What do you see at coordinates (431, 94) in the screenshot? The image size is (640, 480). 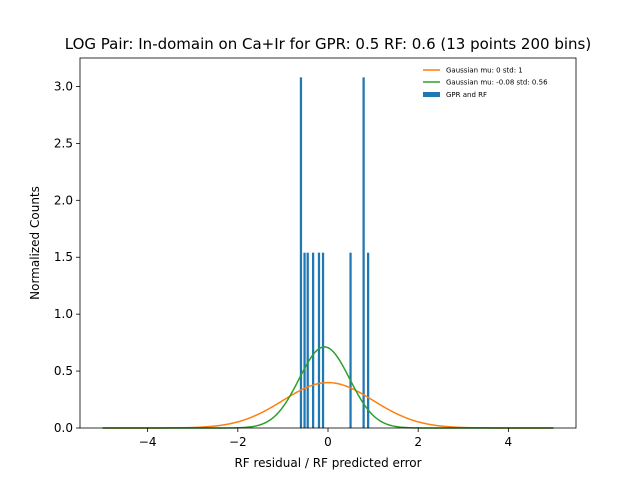 I see `legend-swatch-histogram` at bounding box center [431, 94].